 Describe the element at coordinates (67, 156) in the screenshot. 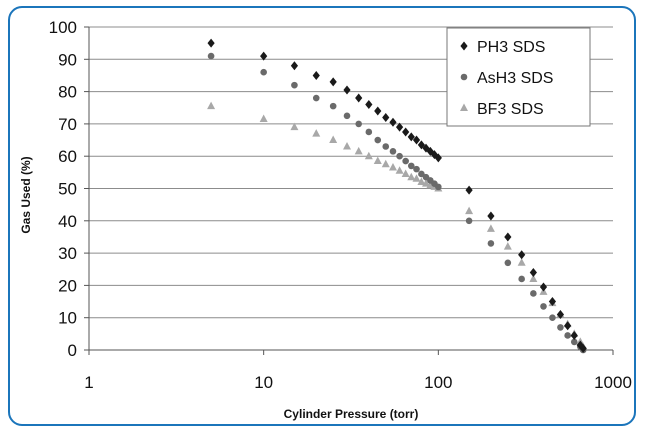

I see `y-tick-label-60: 60` at that location.